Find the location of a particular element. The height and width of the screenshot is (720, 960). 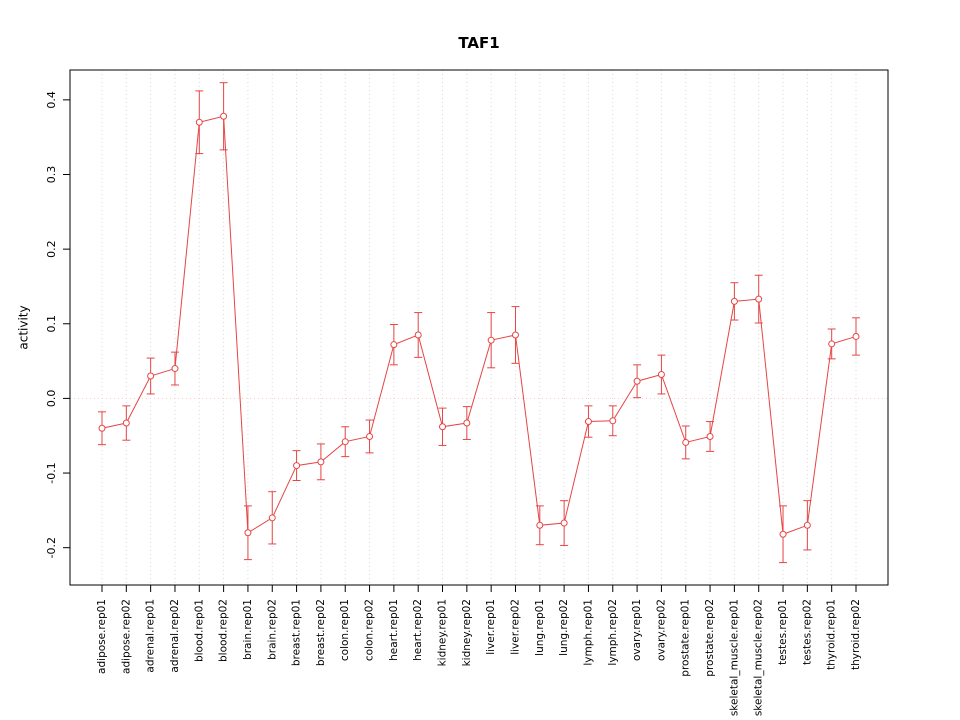

x-tick-label: skeletal_muscle.rep02 is located at coordinates (759, 657).